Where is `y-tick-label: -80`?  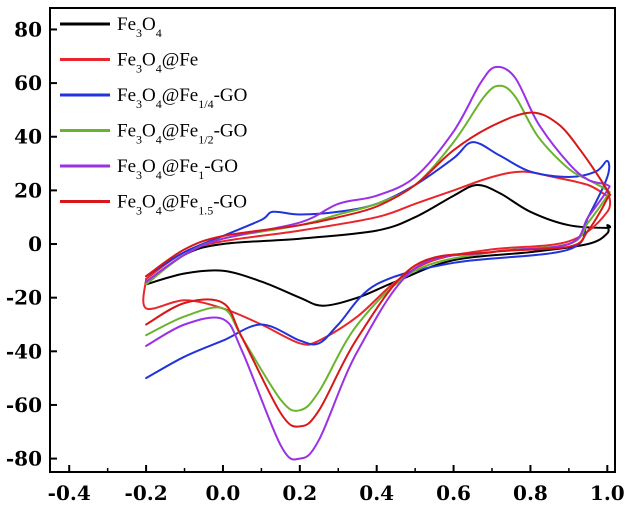
y-tick-label: -80 is located at coordinates (24, 459).